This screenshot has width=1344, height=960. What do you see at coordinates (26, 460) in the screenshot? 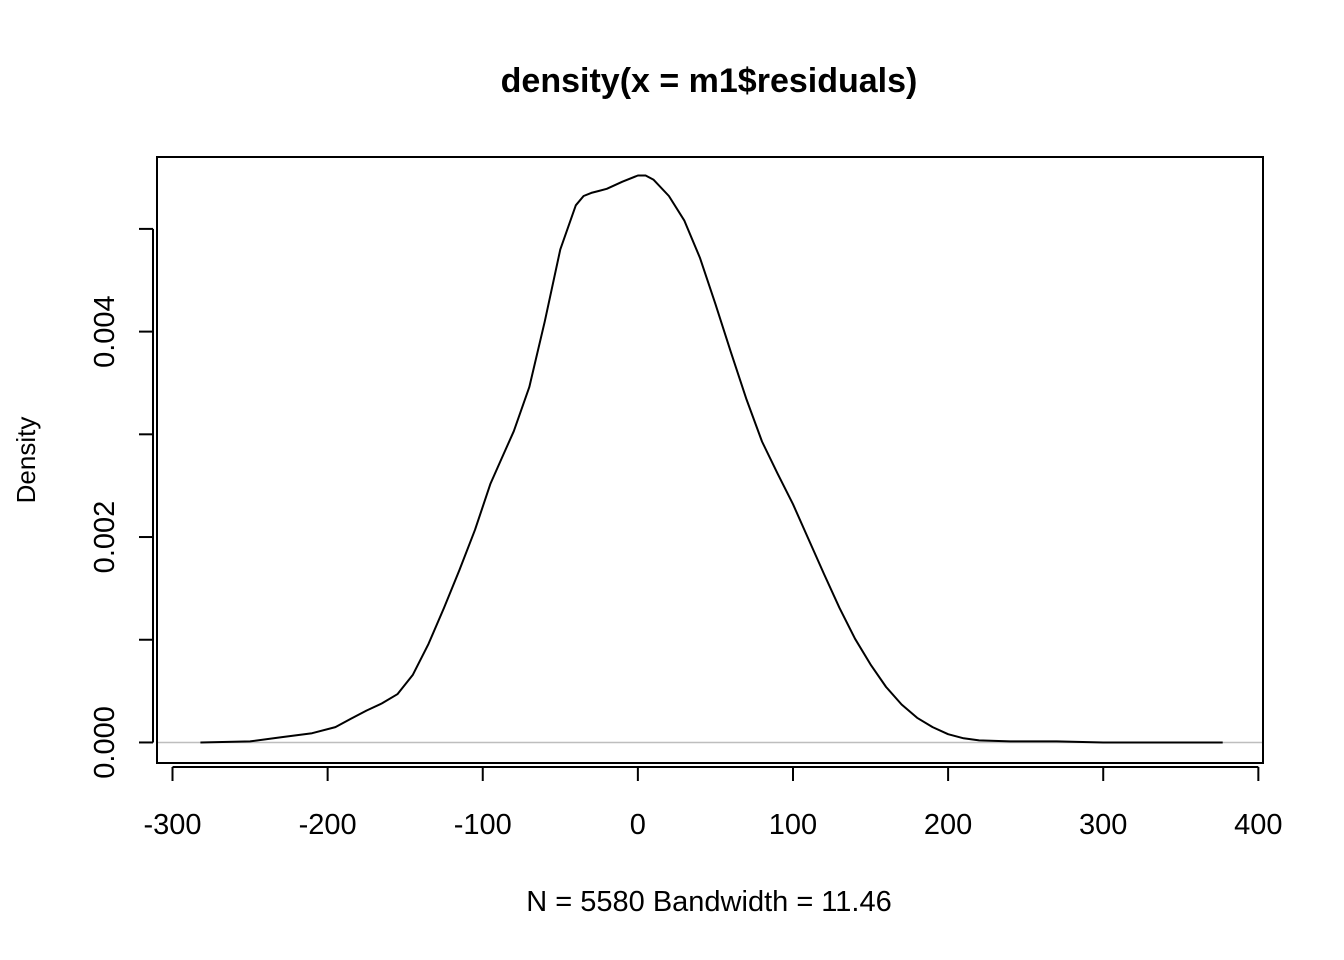
I see `y-axis-label: Density` at bounding box center [26, 460].